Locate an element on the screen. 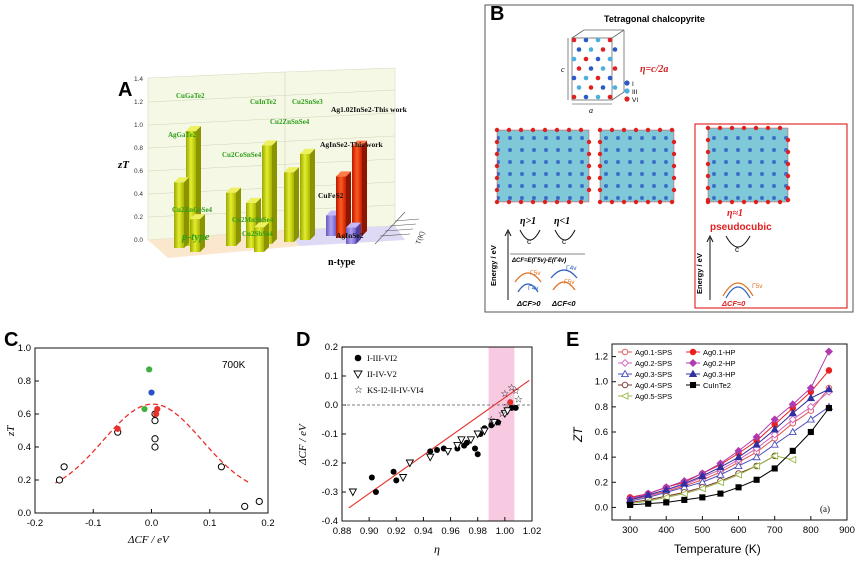 The image size is (858, 562). legend-i: I is located at coordinates (633, 84).